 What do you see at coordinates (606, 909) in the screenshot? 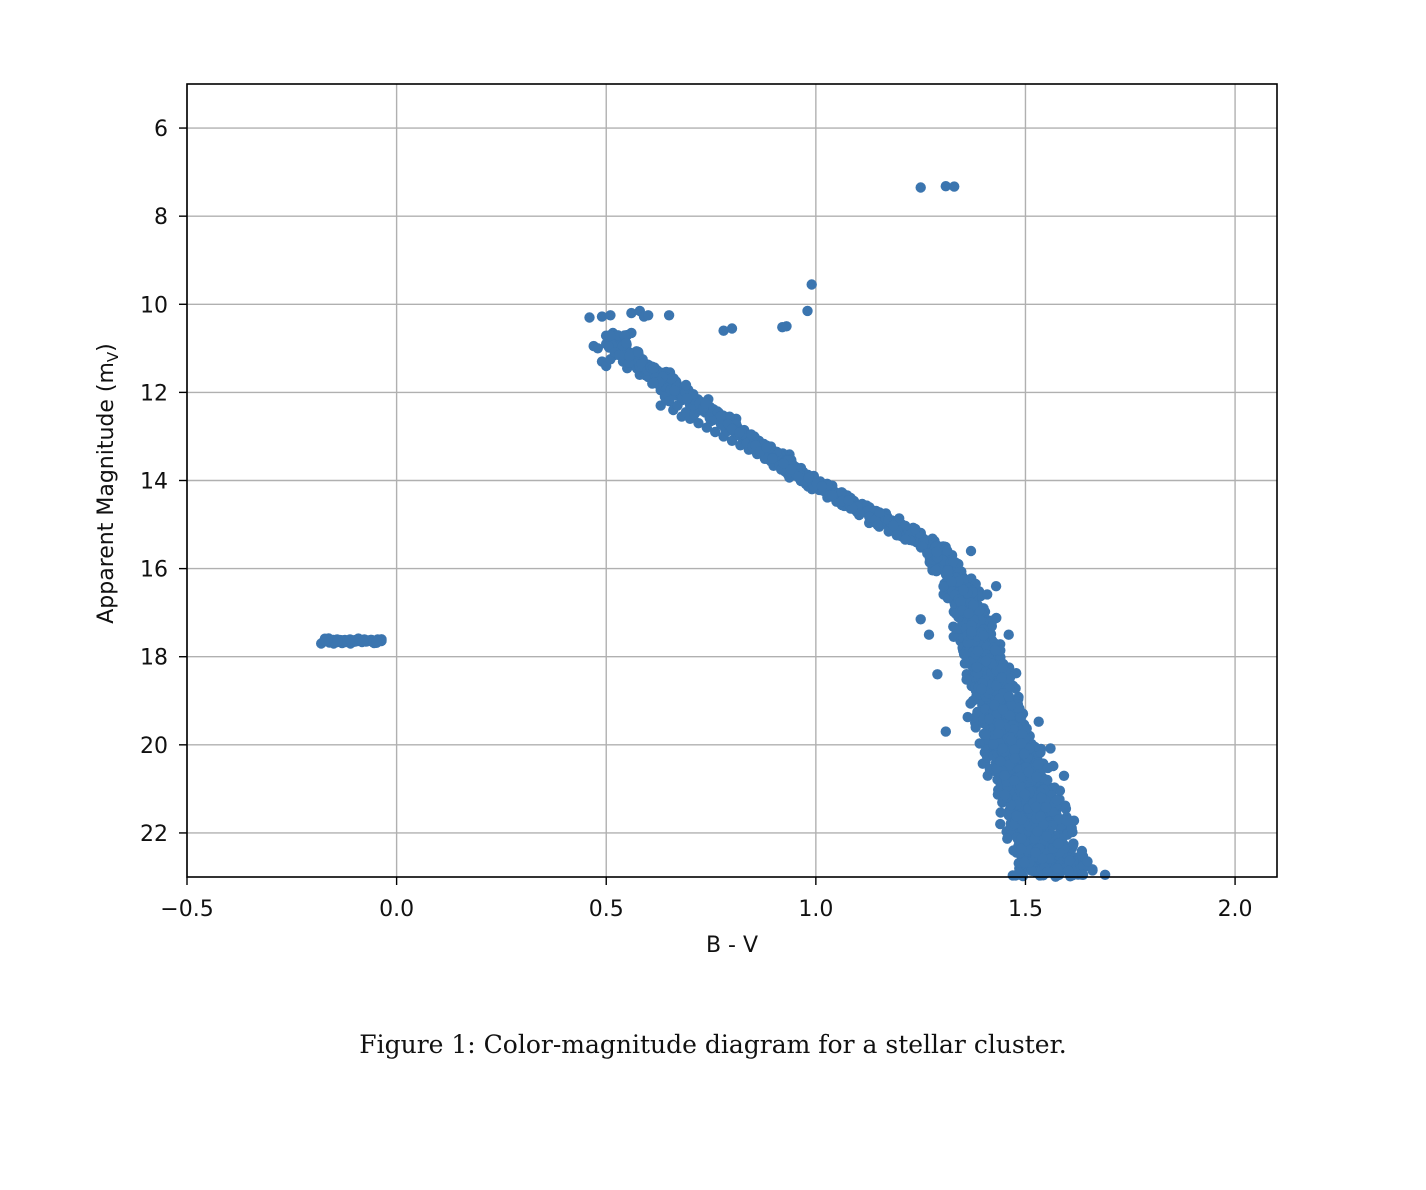
I see `x-tick-label: 0.5` at bounding box center [606, 909].